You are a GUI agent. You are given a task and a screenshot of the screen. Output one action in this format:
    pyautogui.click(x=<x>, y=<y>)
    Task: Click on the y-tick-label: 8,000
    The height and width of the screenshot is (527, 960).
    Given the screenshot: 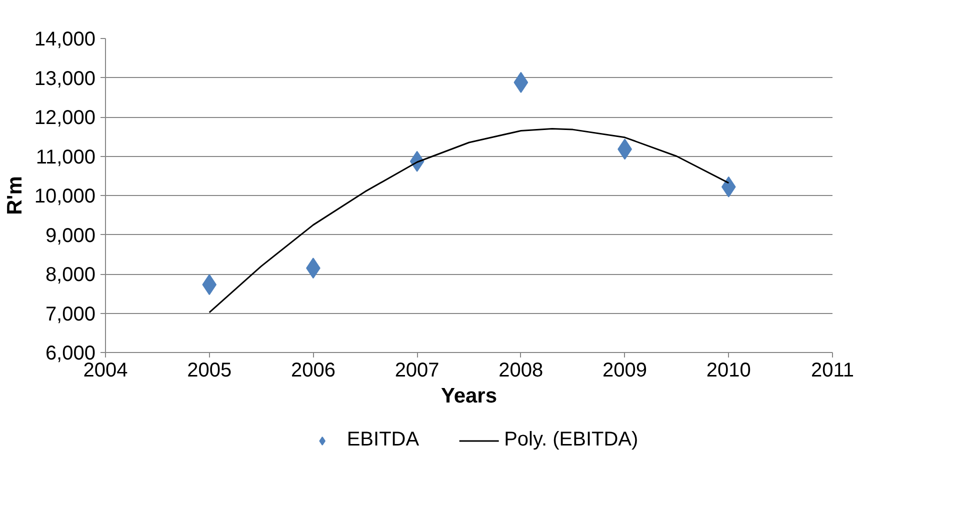 What is the action you would take?
    pyautogui.click(x=70, y=275)
    